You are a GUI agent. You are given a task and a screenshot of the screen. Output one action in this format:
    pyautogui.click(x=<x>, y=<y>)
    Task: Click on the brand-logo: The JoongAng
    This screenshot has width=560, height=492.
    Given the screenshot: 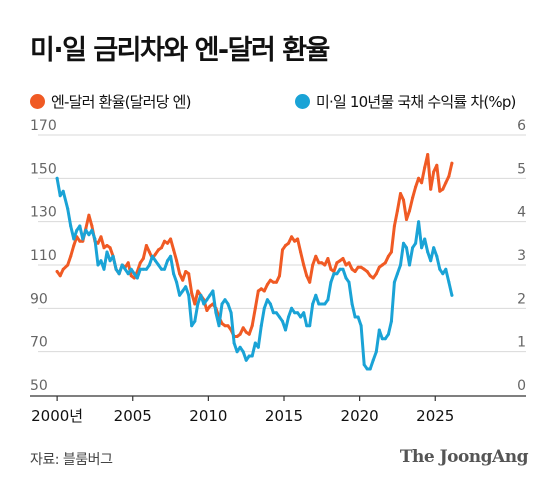 What is the action you would take?
    pyautogui.click(x=464, y=457)
    